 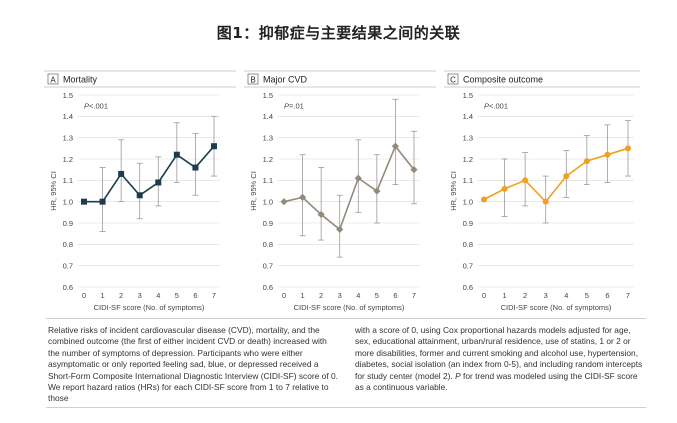 I want to click on panel-a-ytick-label: 0.8, so click(x=68, y=244).